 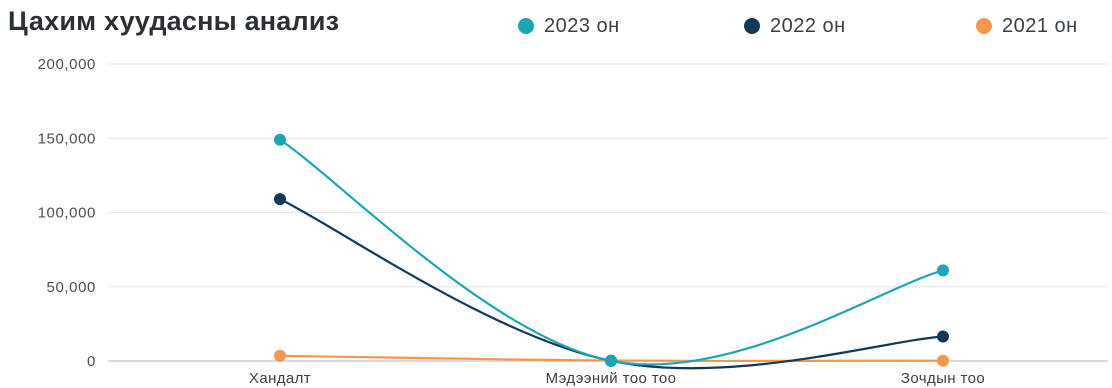 I want to click on legend-label-series-2: 2022 он, so click(x=808, y=25).